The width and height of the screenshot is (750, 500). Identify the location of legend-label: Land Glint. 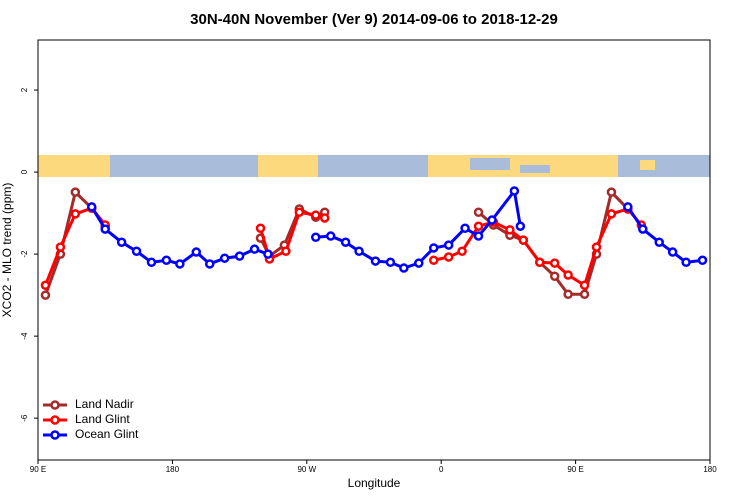
(102, 419).